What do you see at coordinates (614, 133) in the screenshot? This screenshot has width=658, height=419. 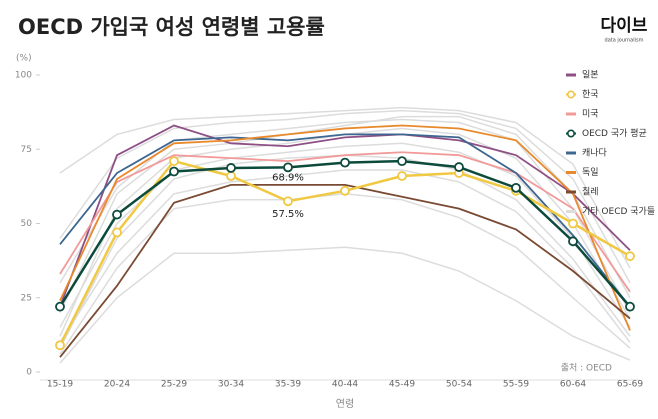 I see `legend-label: OECD 국가 평균` at bounding box center [614, 133].